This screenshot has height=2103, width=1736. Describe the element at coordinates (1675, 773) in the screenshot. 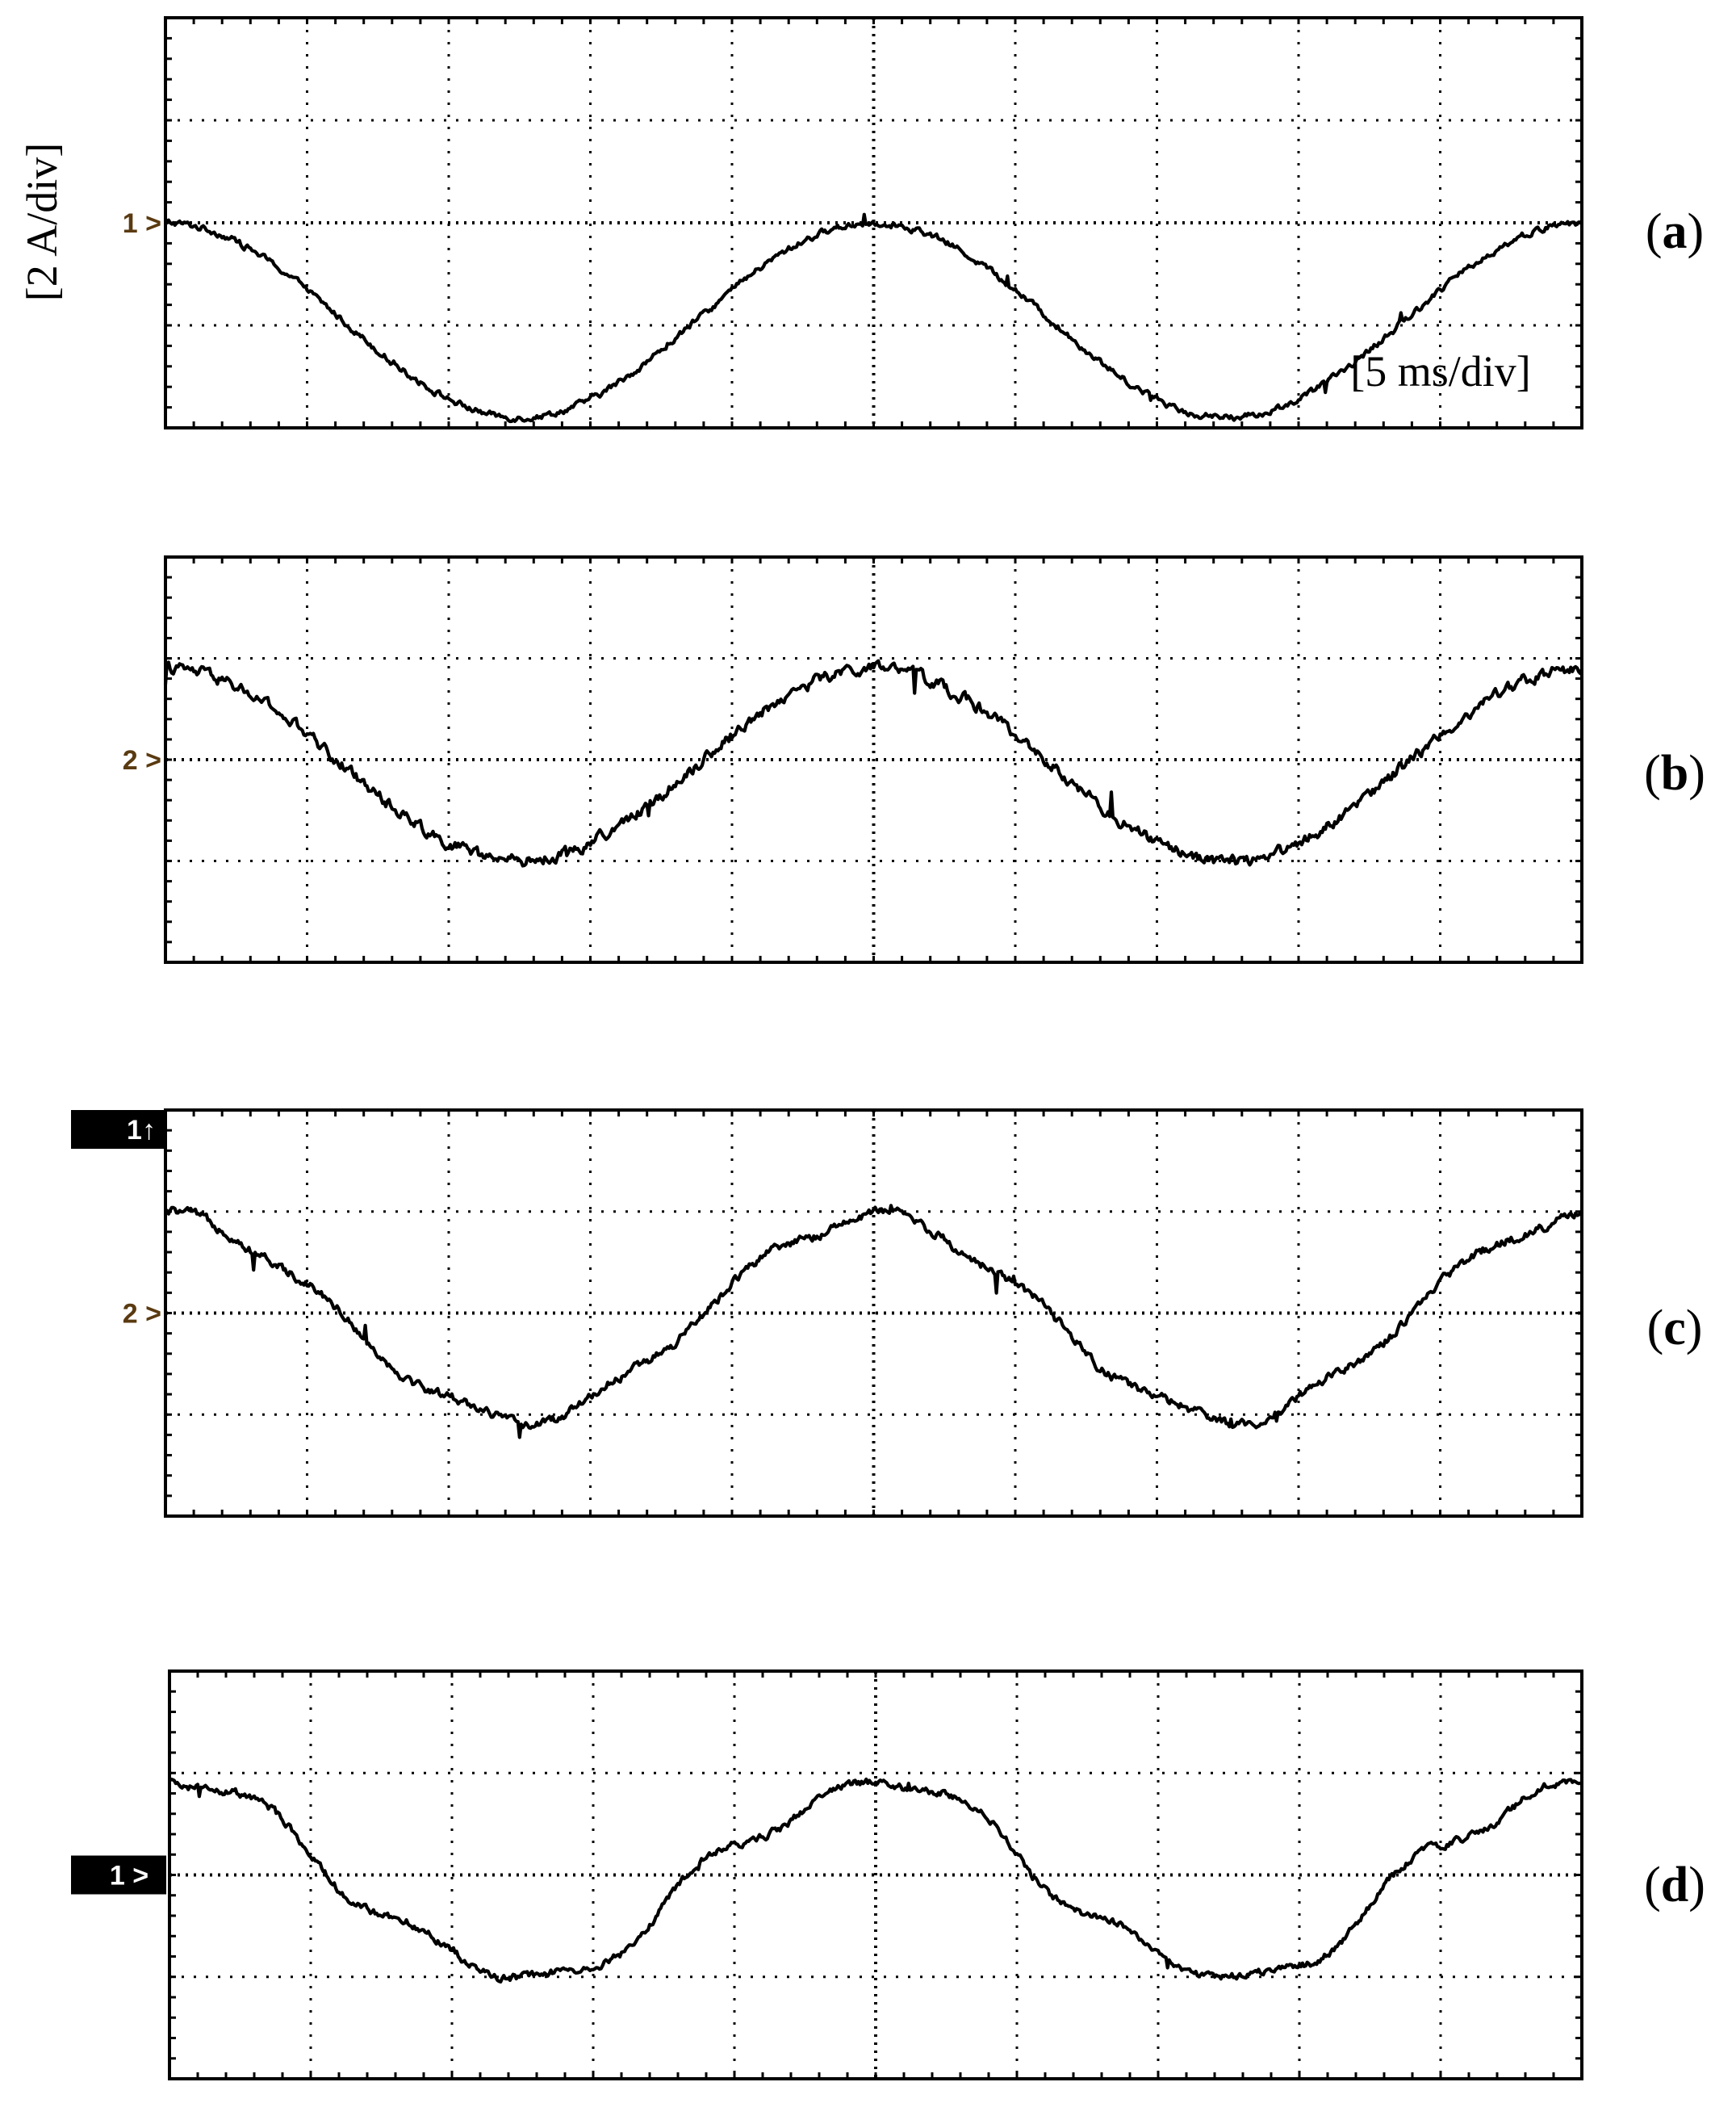

I see `panel-label: (b)` at that location.